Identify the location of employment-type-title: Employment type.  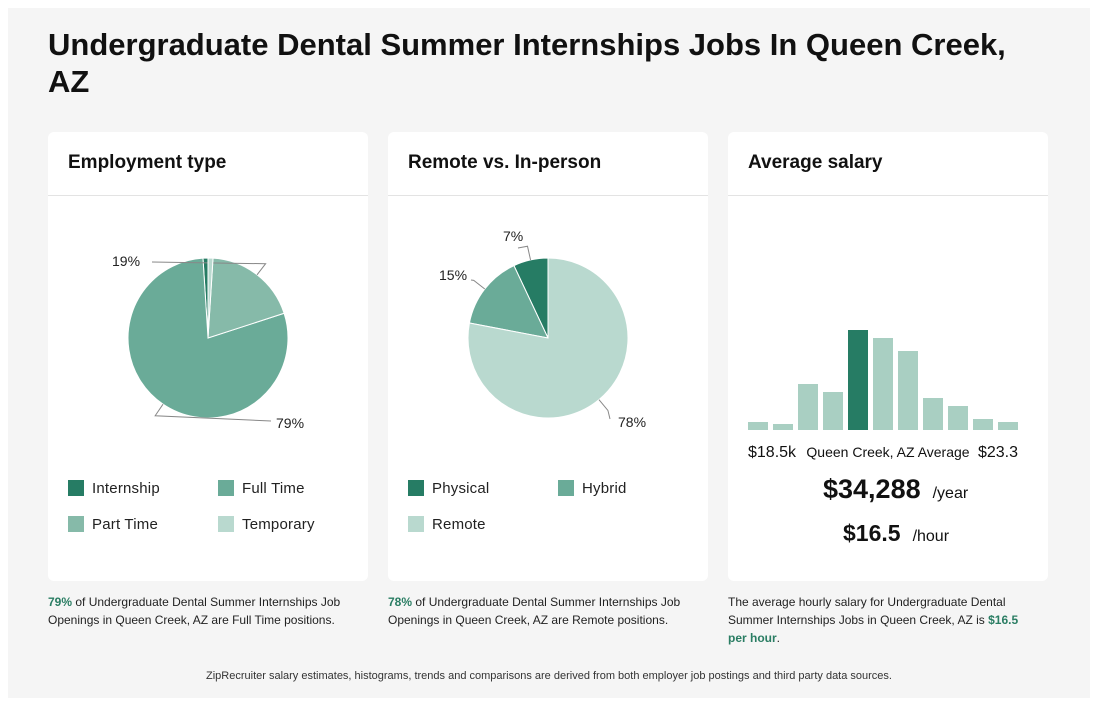
(147, 162).